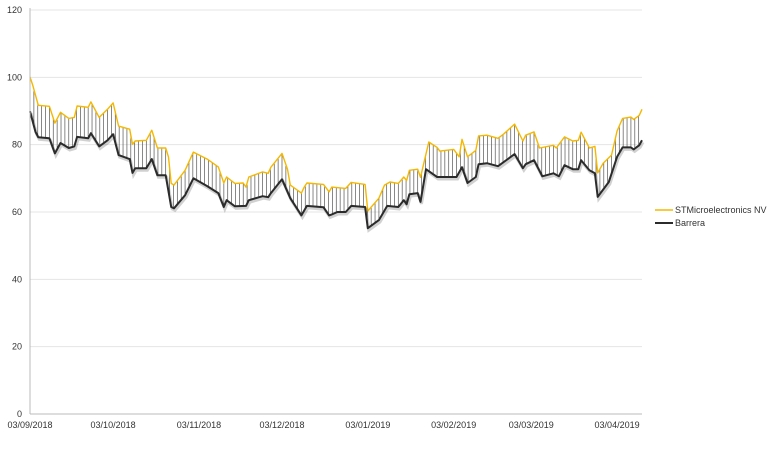  I want to click on y-tick-label: 40, so click(17, 279).